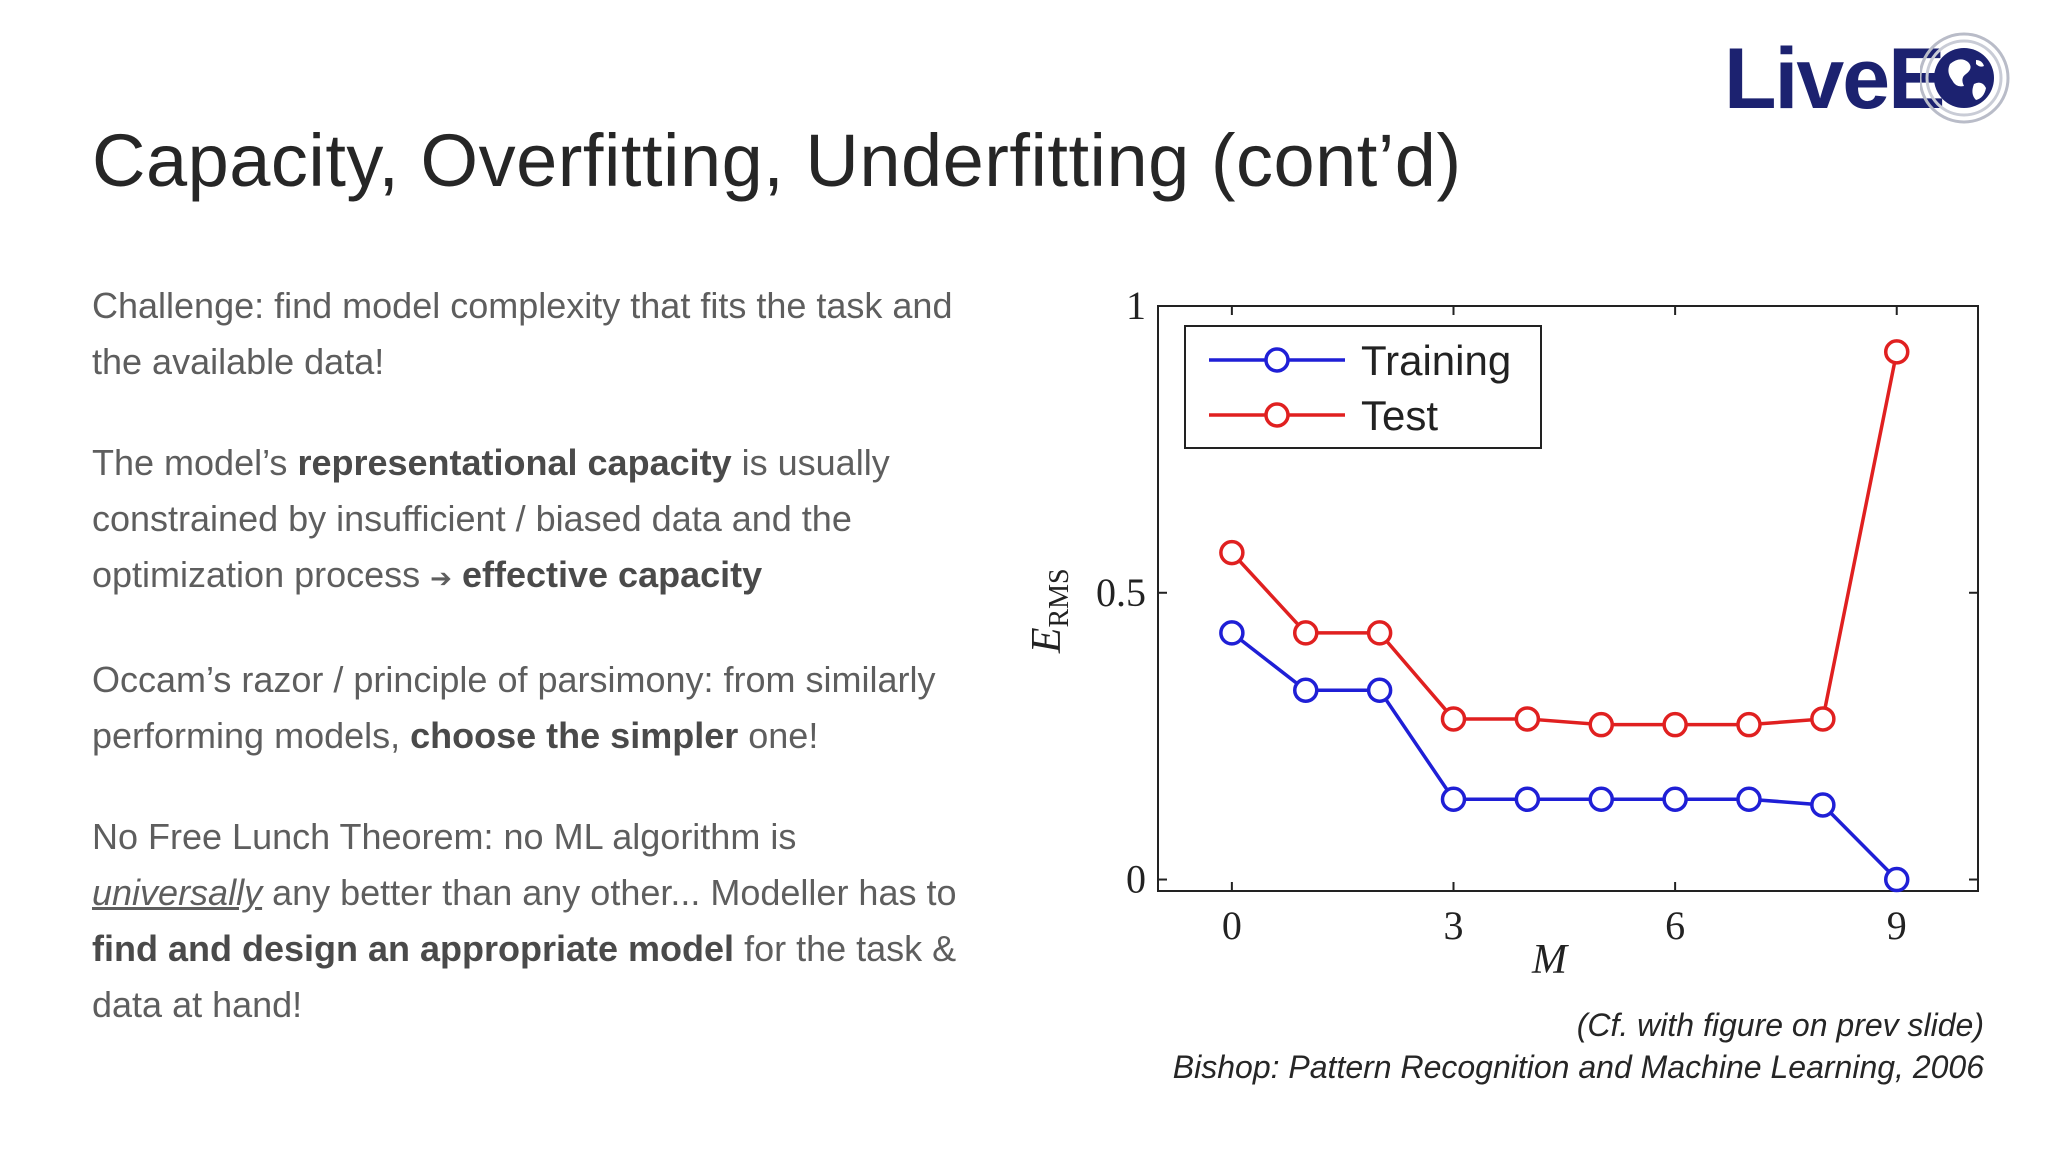 Image resolution: width=2048 pixels, height=1152 pixels. Describe the element at coordinates (1564, 539) in the screenshot. I see `series-line-test` at that location.